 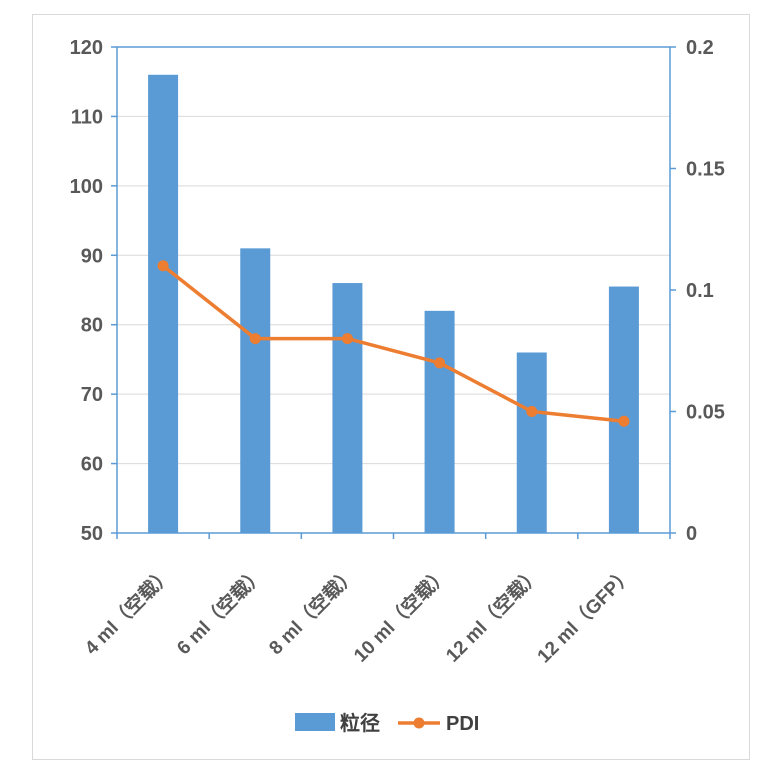 What do you see at coordinates (92, 395) in the screenshot?
I see `left-tick-label: 70` at bounding box center [92, 395].